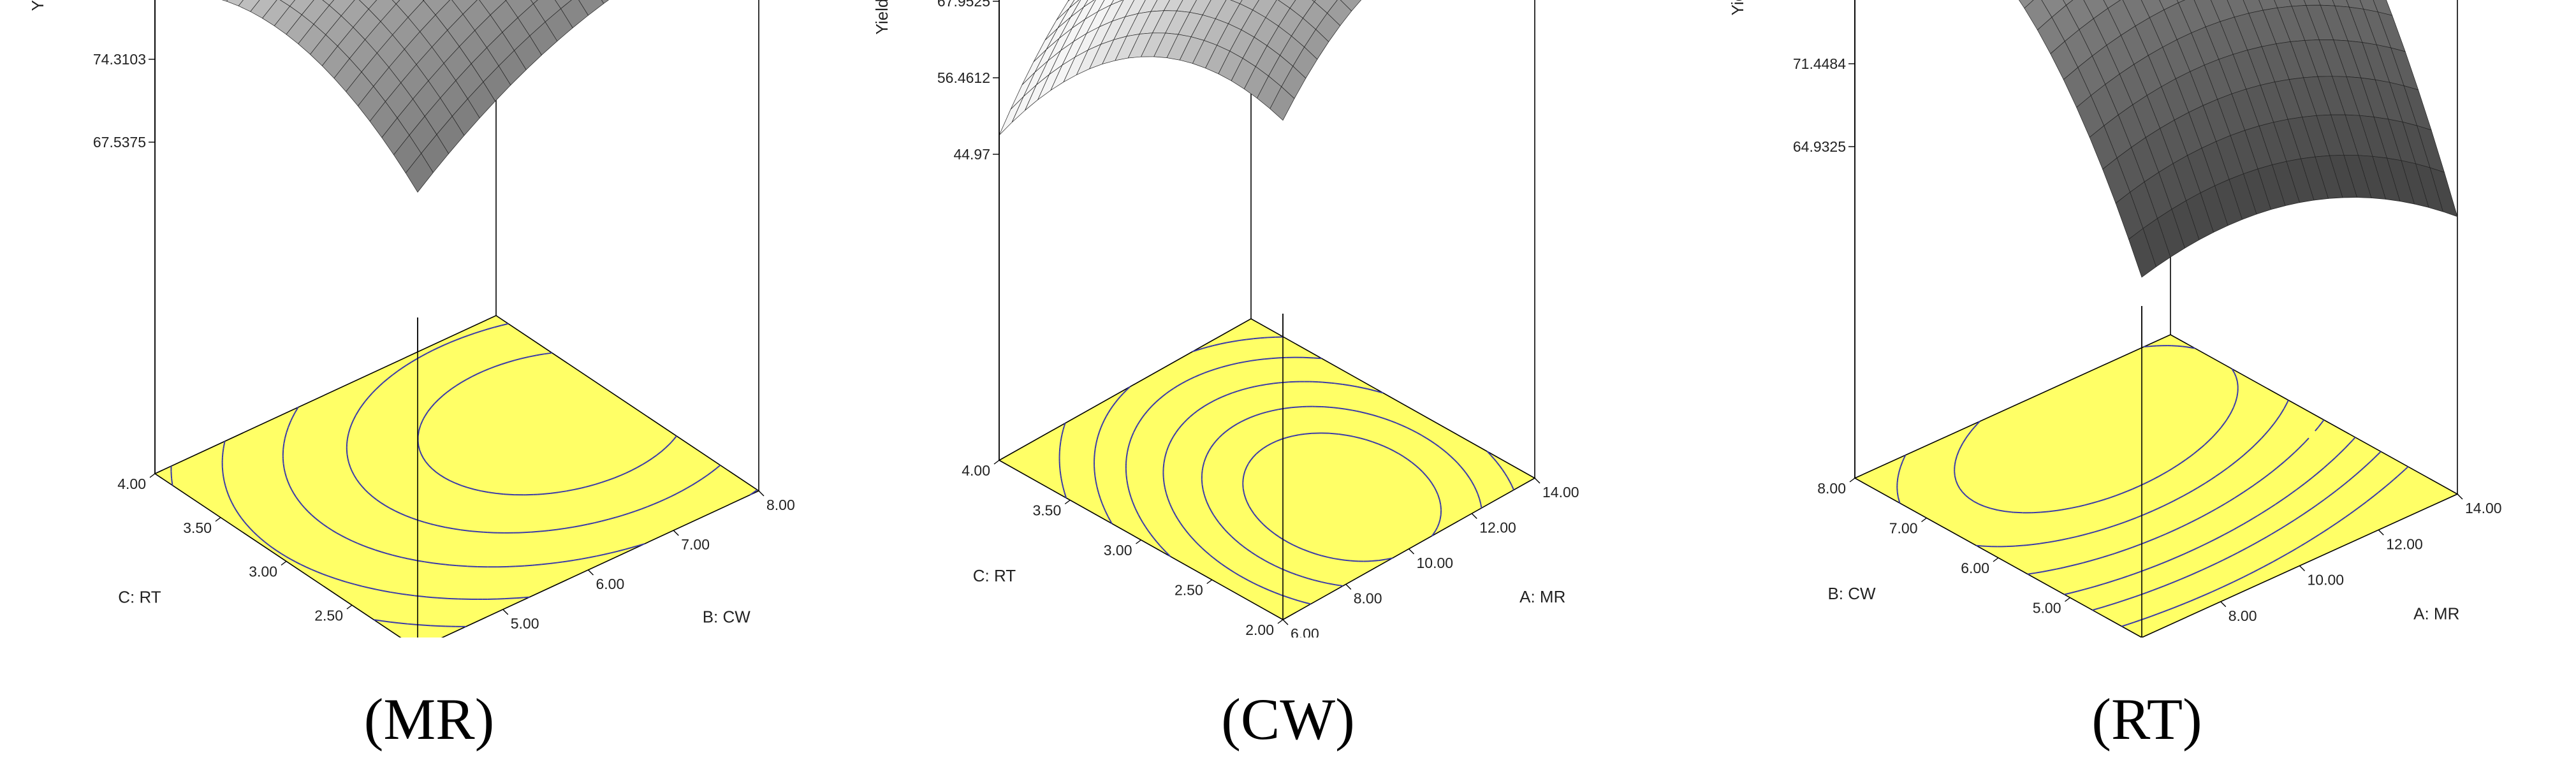 This screenshot has height=765, width=2576. I want to click on z-tick-label: 67.9525, so click(964, 5).